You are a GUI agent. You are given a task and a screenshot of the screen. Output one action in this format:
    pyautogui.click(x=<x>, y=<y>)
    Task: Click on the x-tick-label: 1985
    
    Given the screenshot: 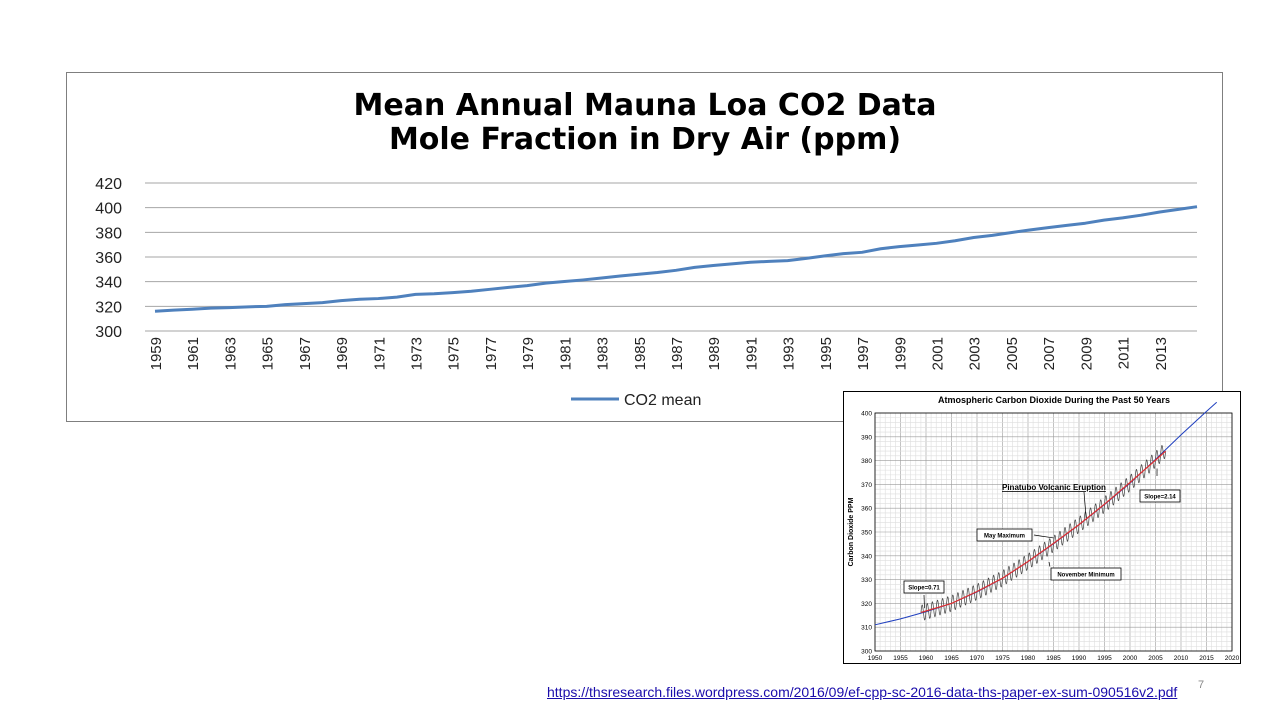 What is the action you would take?
    pyautogui.click(x=640, y=353)
    